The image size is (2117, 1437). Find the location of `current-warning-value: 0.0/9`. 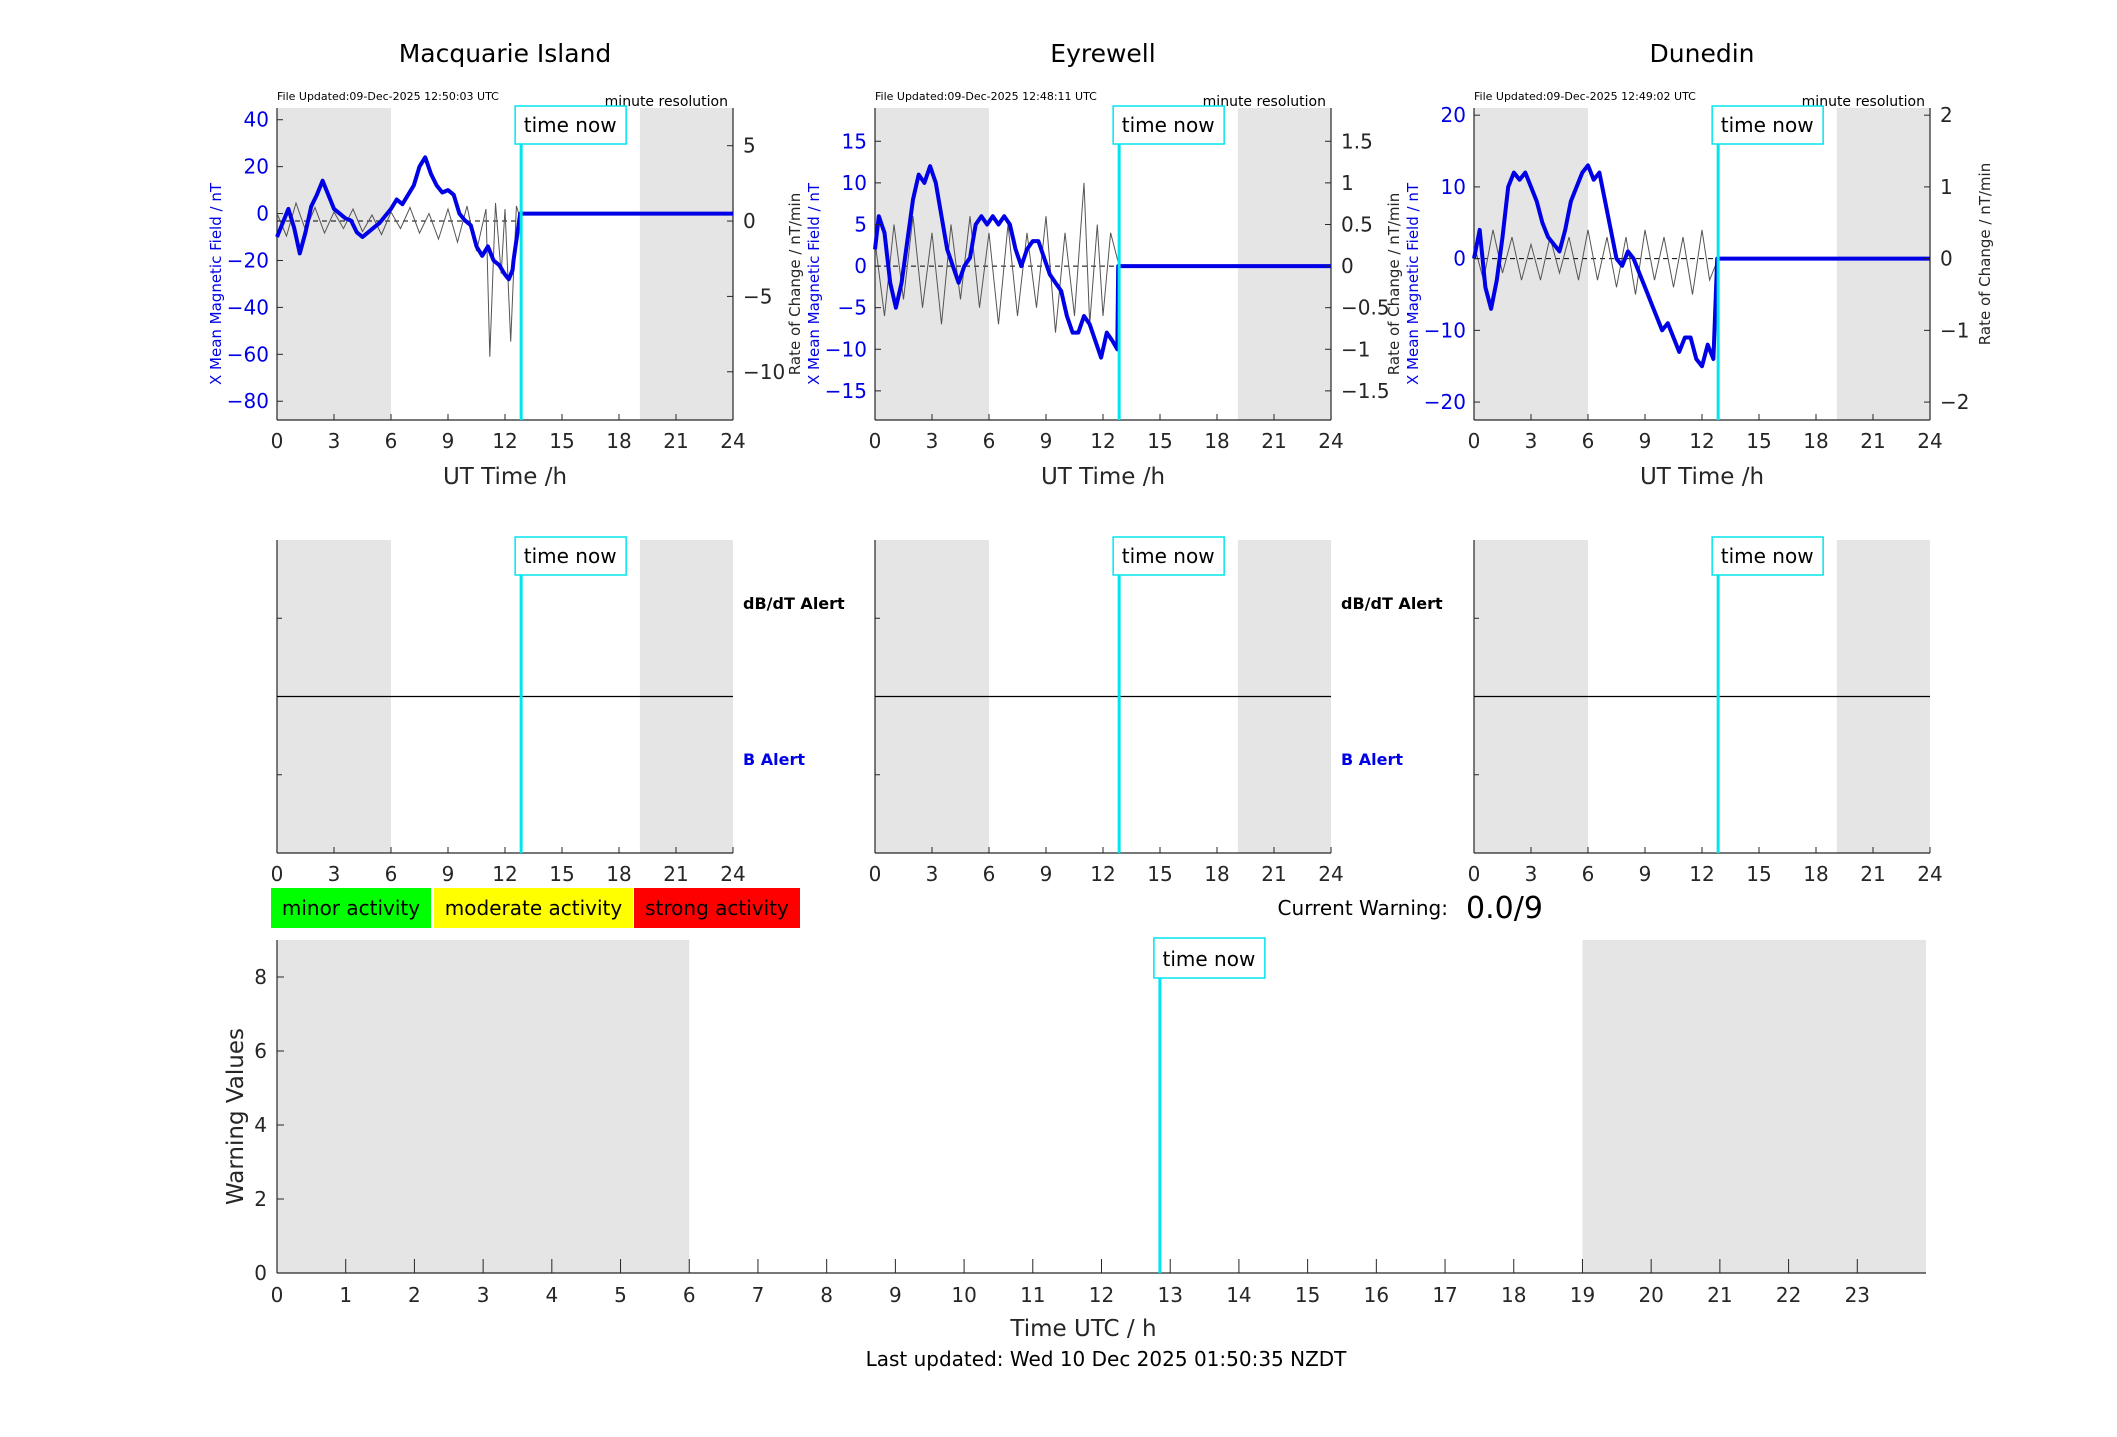

current-warning-value: 0.0/9 is located at coordinates (1504, 908).